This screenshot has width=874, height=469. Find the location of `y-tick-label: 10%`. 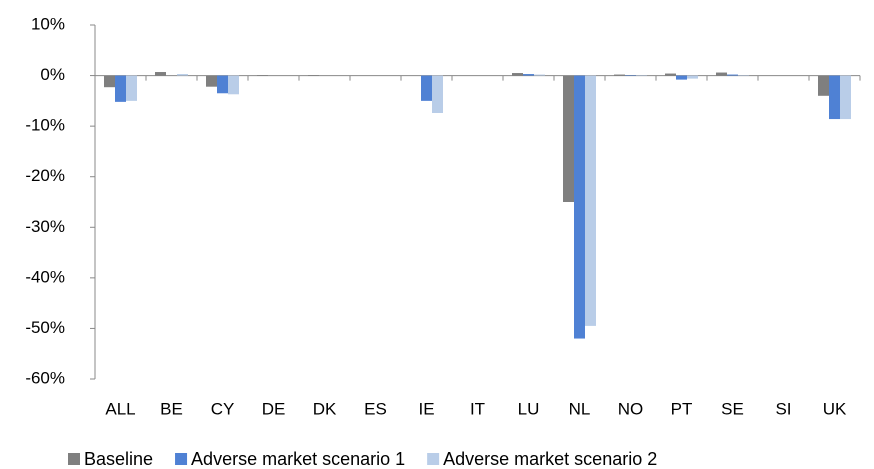

y-tick-label: 10% is located at coordinates (48, 23).